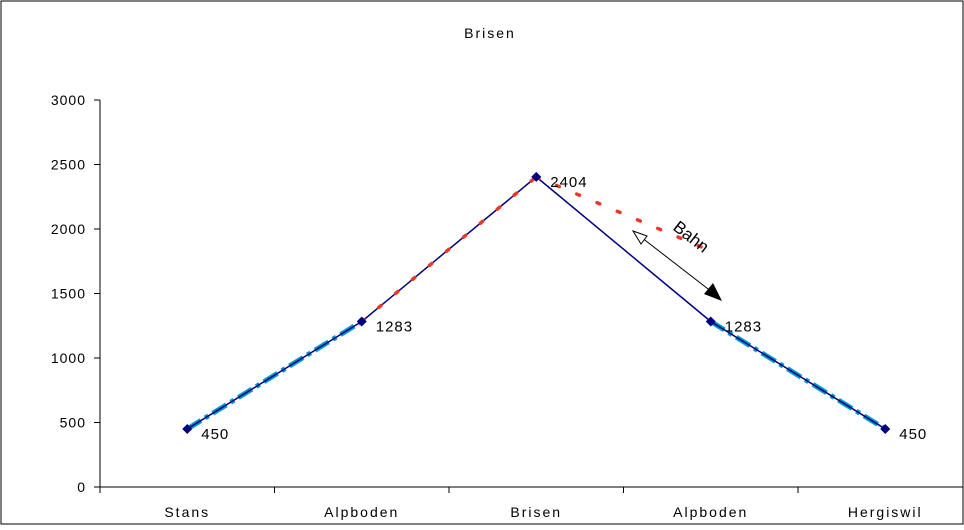 The height and width of the screenshot is (530, 964). Describe the element at coordinates (68, 229) in the screenshot. I see `y-tick-label: 2000` at that location.